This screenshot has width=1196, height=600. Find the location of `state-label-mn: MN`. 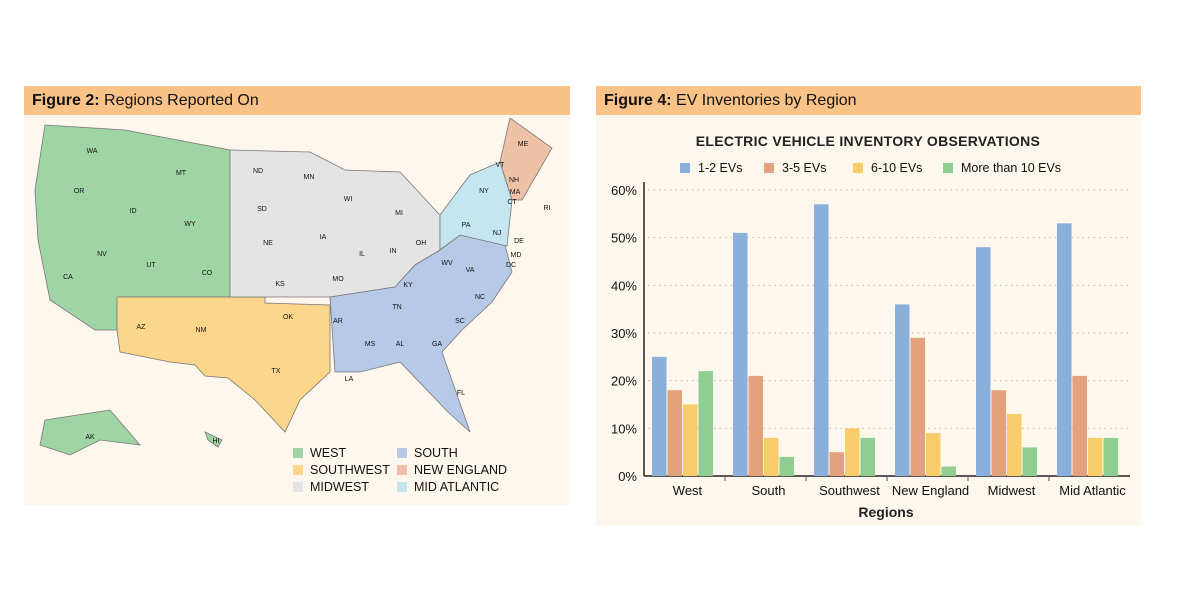

state-label-mn: MN is located at coordinates (309, 177).